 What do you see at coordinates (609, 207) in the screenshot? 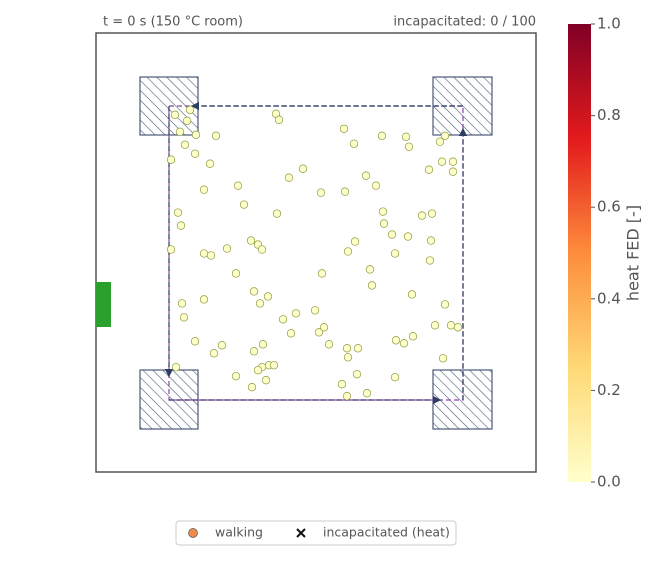
I see `colorbar-tick-label: 0.6` at bounding box center [609, 207].